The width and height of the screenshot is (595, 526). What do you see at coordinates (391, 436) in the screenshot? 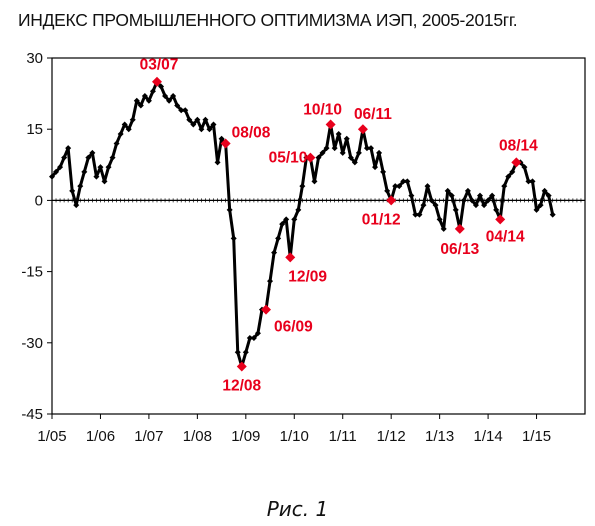
I see `x-tick-label: 1/12` at bounding box center [391, 436].